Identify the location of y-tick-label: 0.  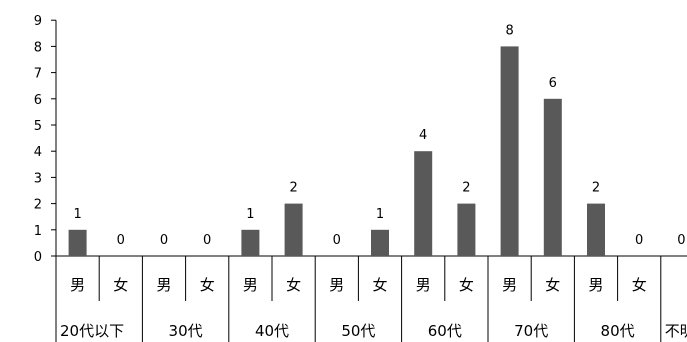
(38, 257).